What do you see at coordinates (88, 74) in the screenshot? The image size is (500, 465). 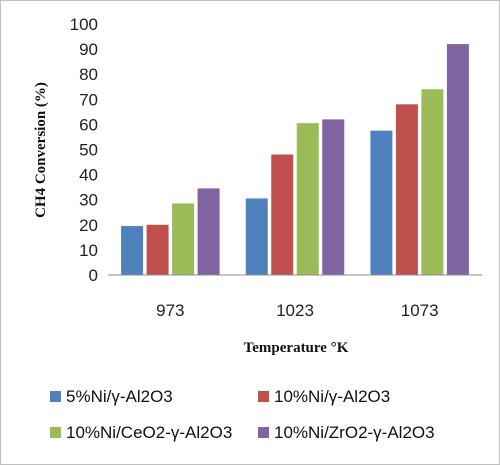 I see `y-tick-label: 80` at bounding box center [88, 74].